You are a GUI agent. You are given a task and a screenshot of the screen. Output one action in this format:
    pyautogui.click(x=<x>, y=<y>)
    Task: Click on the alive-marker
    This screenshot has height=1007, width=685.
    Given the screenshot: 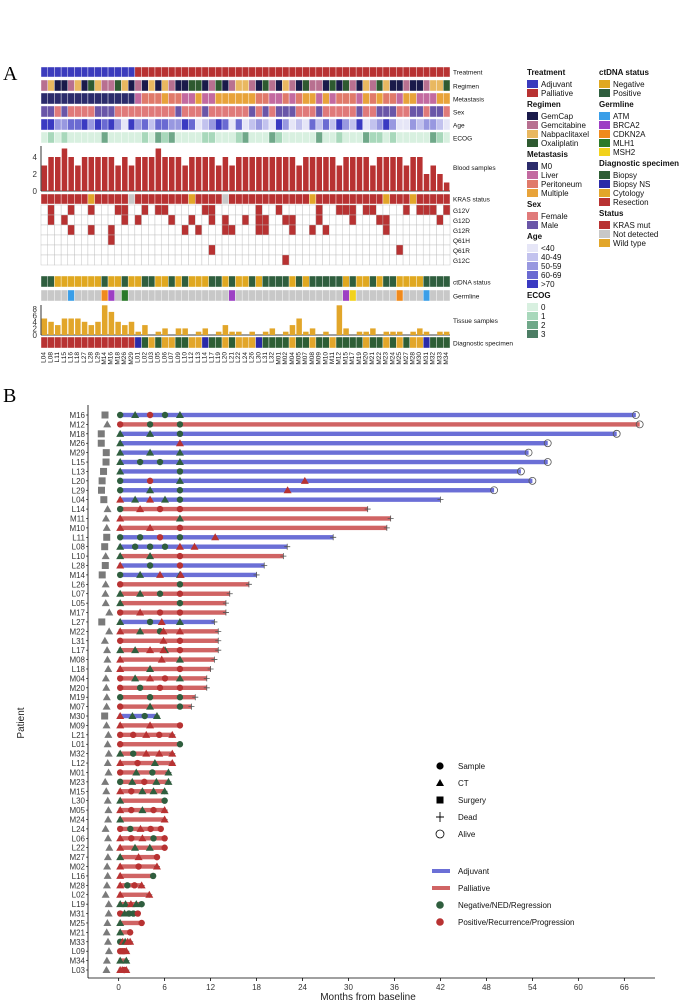 What is the action you would take?
    pyautogui.click(x=635, y=415)
    